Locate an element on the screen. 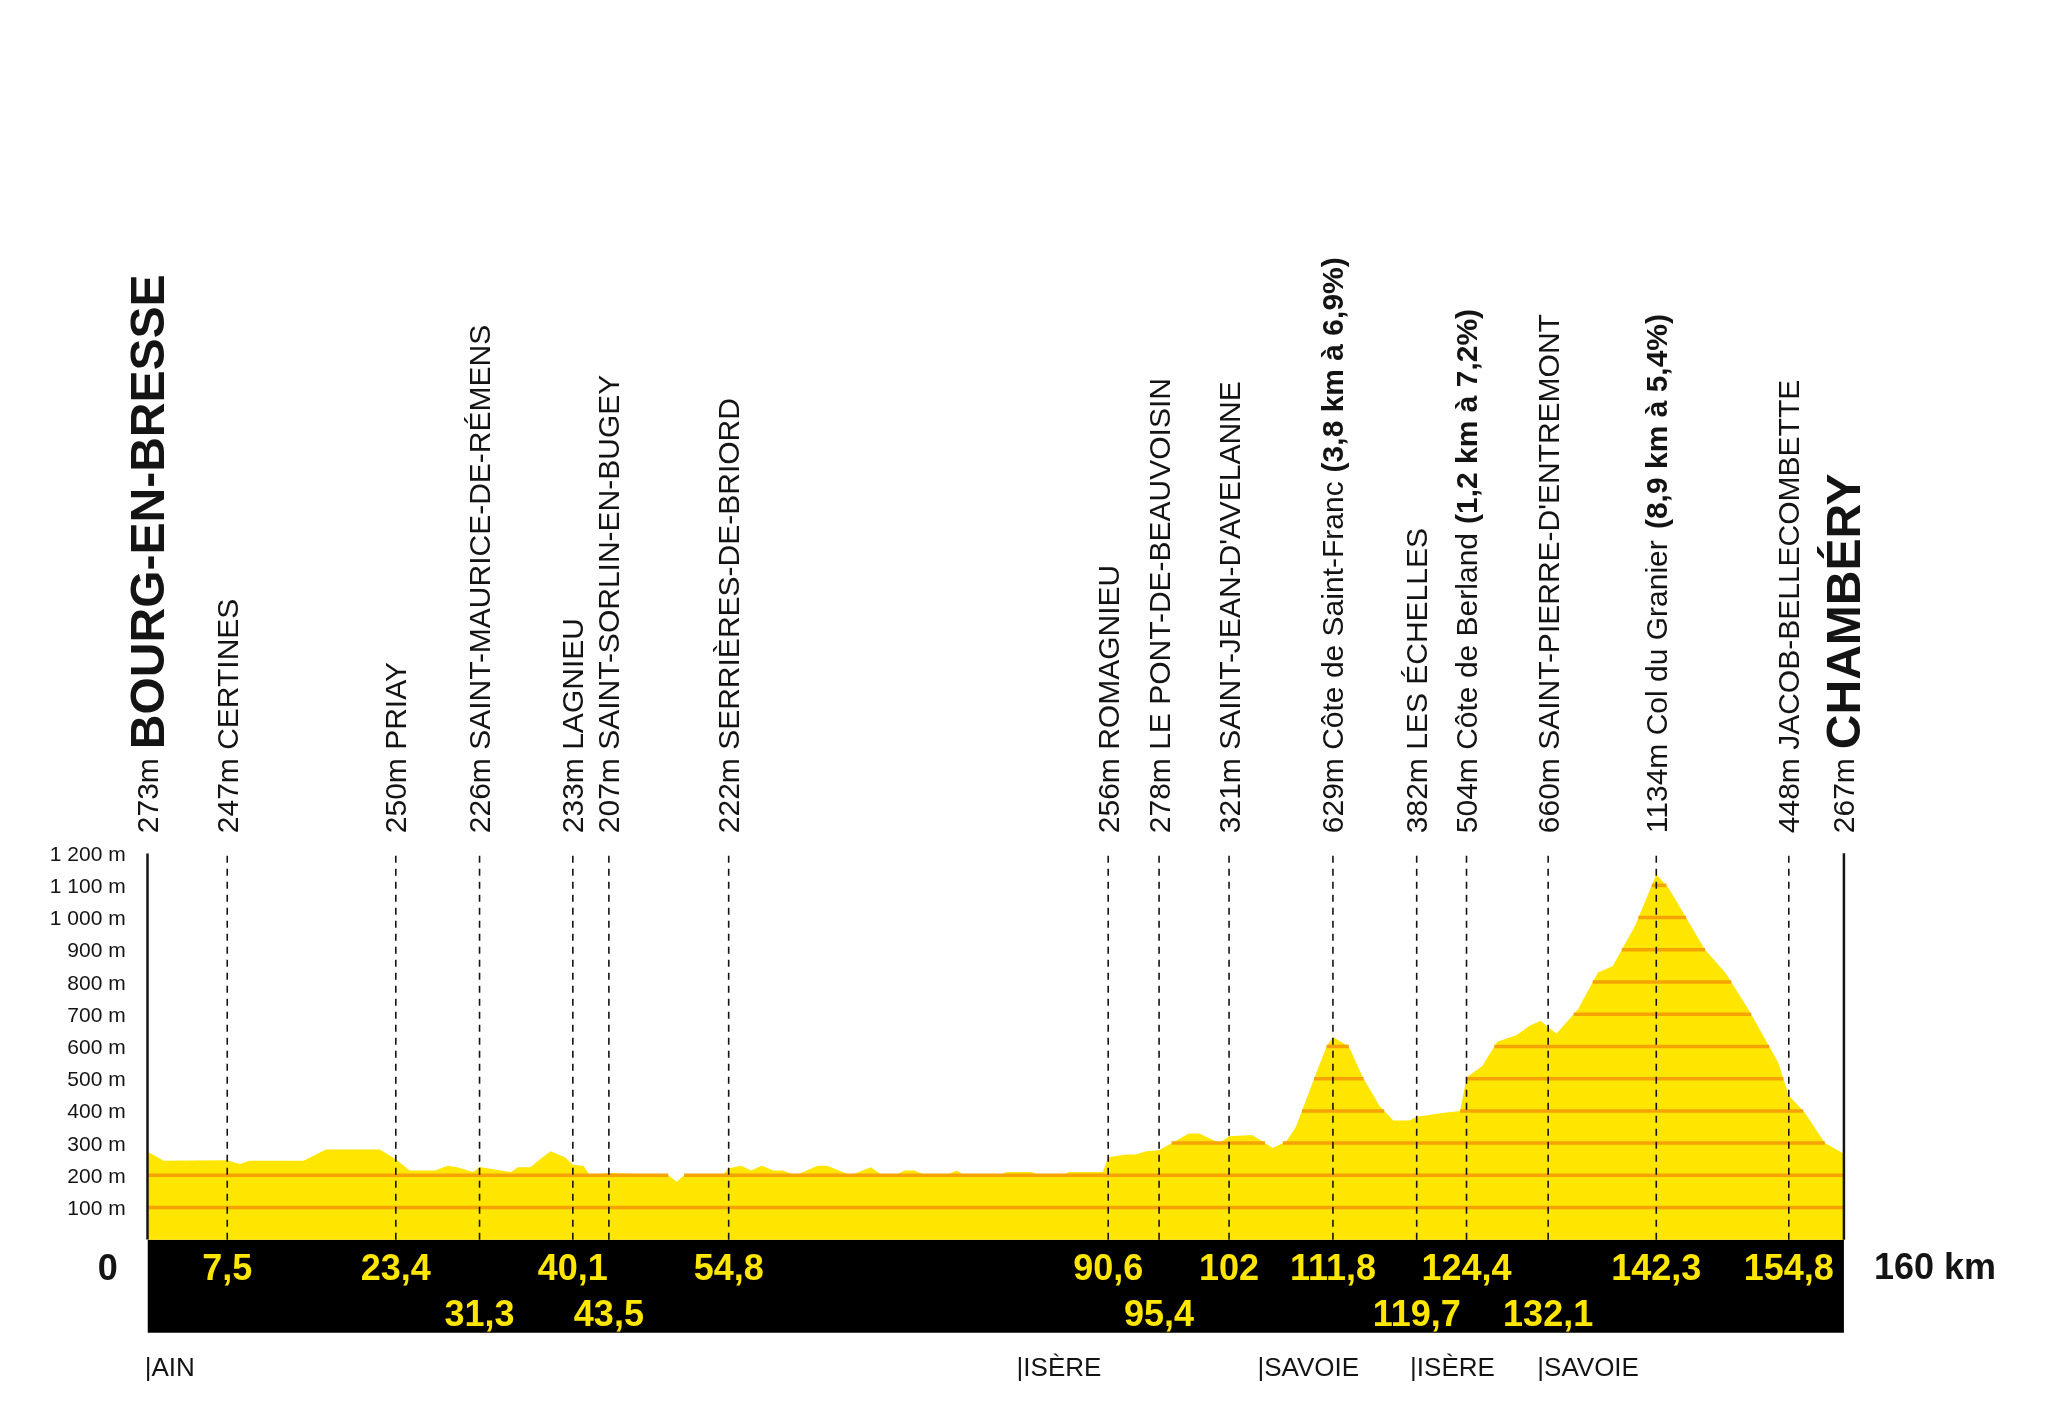 The width and height of the screenshot is (2048, 1413). ref-line-label: 382m LES ÉCHELLES is located at coordinates (1417, 681).